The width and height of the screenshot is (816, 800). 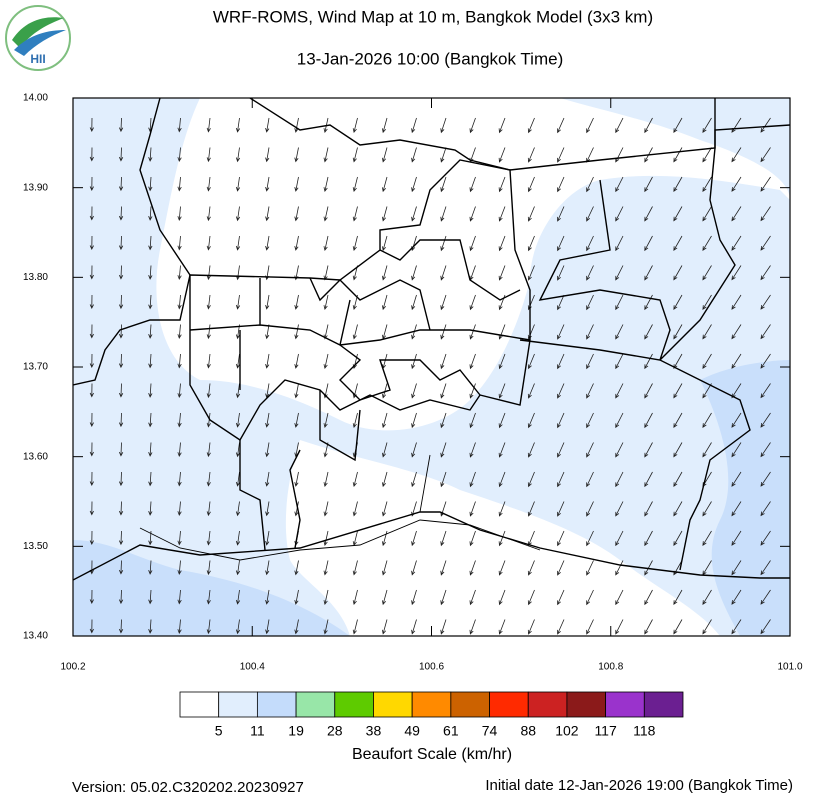 What do you see at coordinates (567, 731) in the screenshot?
I see `colorbar-label: 102` at bounding box center [567, 731].